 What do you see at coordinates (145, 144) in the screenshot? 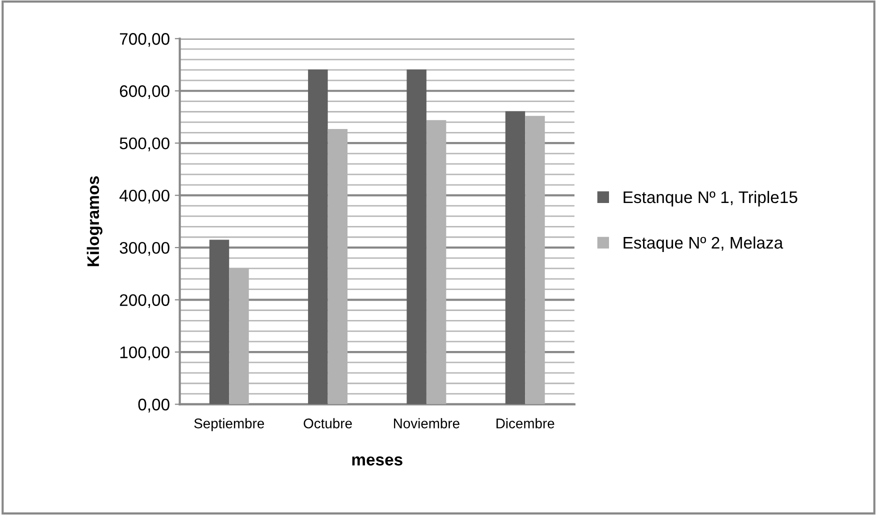
I see `y-tick-label: 500,00` at bounding box center [145, 144].